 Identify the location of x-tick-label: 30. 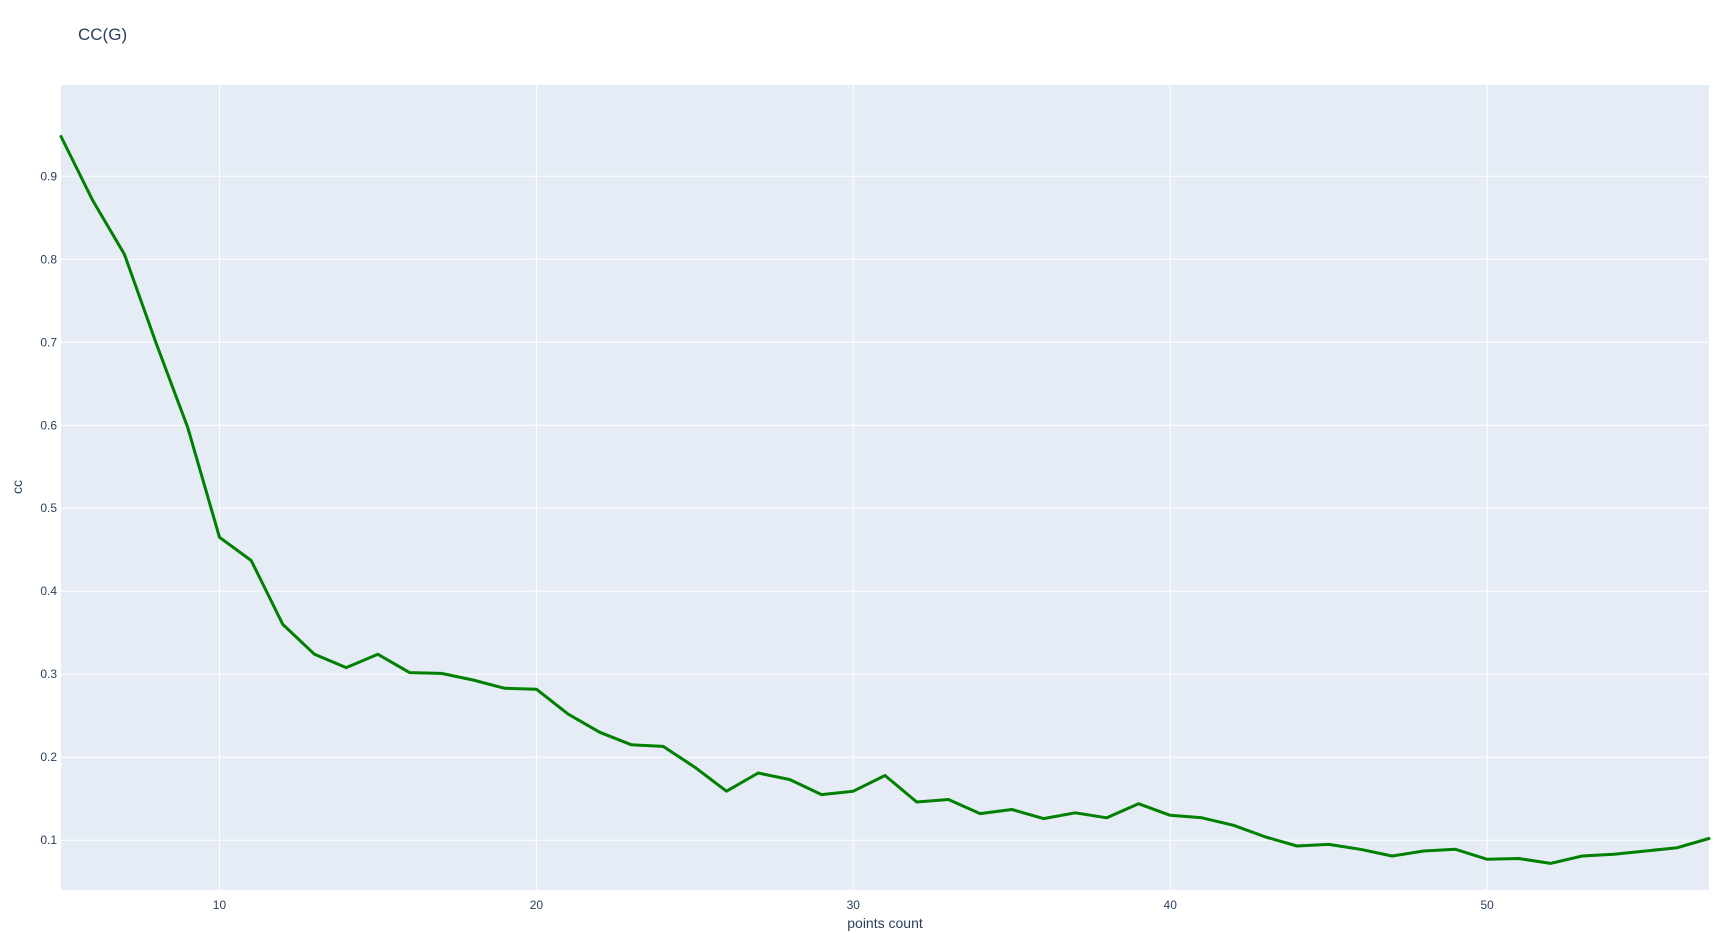
(854, 905).